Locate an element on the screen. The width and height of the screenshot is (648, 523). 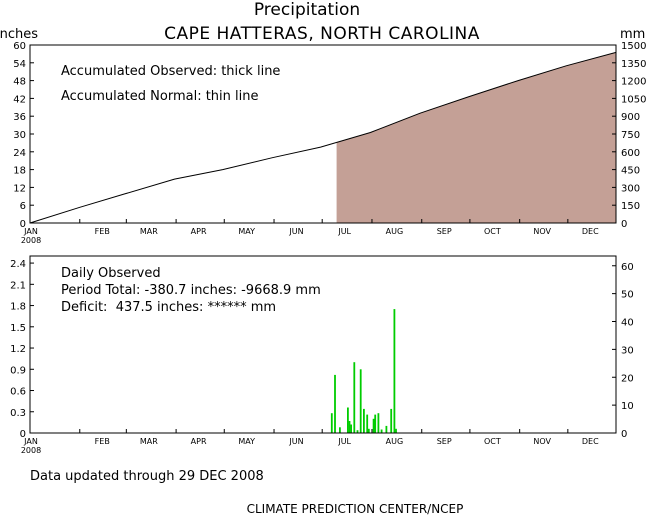
top-y2tick-label: 1050 is located at coordinates (633, 99).